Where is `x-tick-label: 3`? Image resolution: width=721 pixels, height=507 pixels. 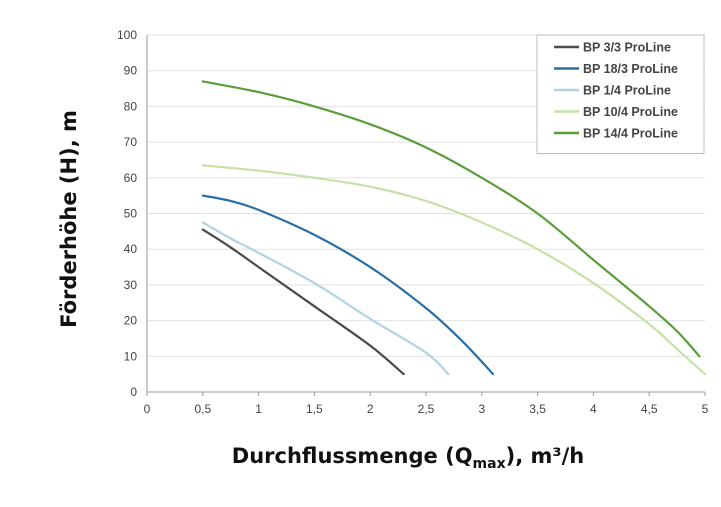 x-tick-label: 3 is located at coordinates (481, 409).